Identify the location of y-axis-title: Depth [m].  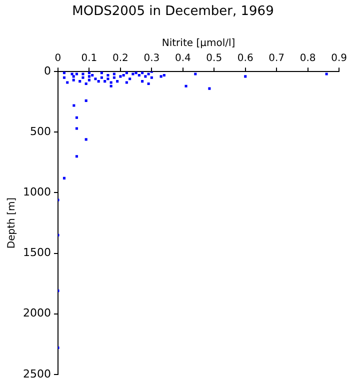
(12, 223).